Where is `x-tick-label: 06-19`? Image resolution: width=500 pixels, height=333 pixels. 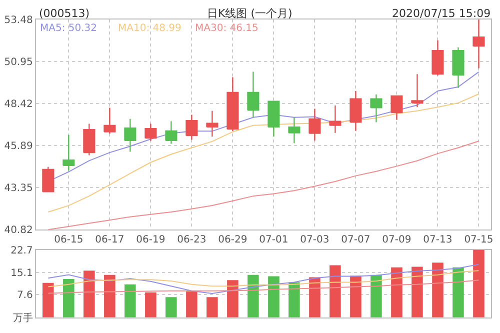
x-tick-label: 06-19 is located at coordinates (151, 240).